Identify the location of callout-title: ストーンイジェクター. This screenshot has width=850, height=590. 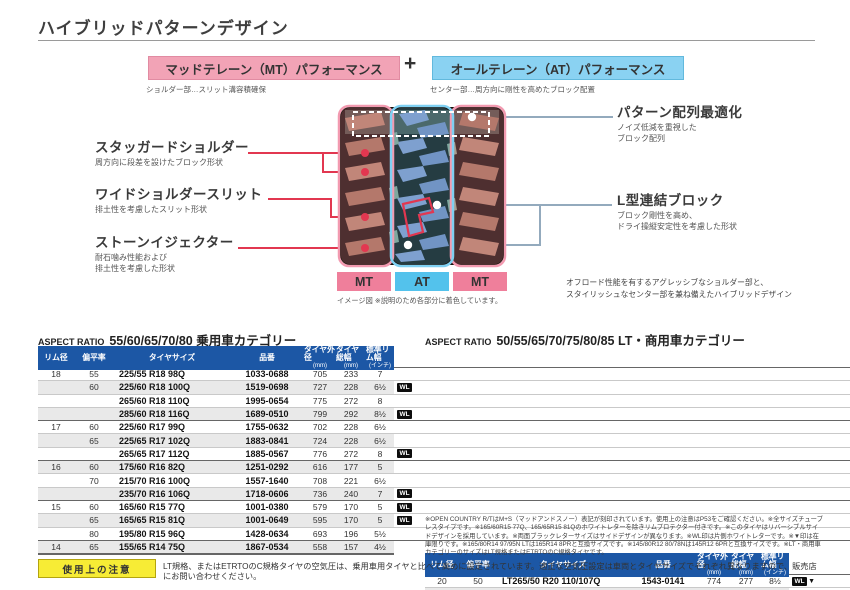
(164, 242).